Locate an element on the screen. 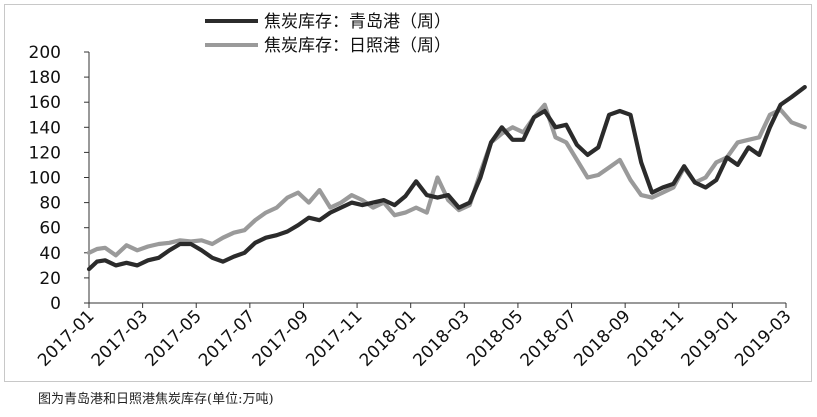 The image size is (817, 417). x-tick-label: 2017-11 is located at coordinates (334, 338).